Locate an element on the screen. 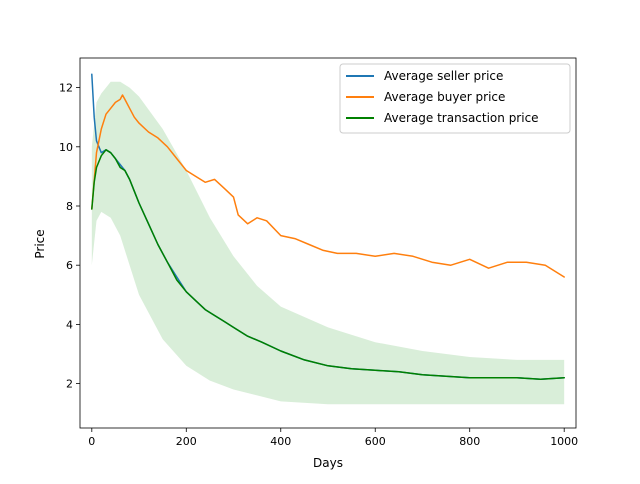  x-tick-label: 800 is located at coordinates (469, 441).